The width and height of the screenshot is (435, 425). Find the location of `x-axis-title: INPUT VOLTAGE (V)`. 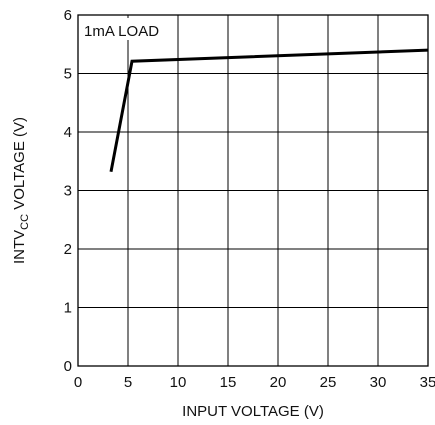

x-axis-title: INPUT VOLTAGE (V) is located at coordinates (253, 411).